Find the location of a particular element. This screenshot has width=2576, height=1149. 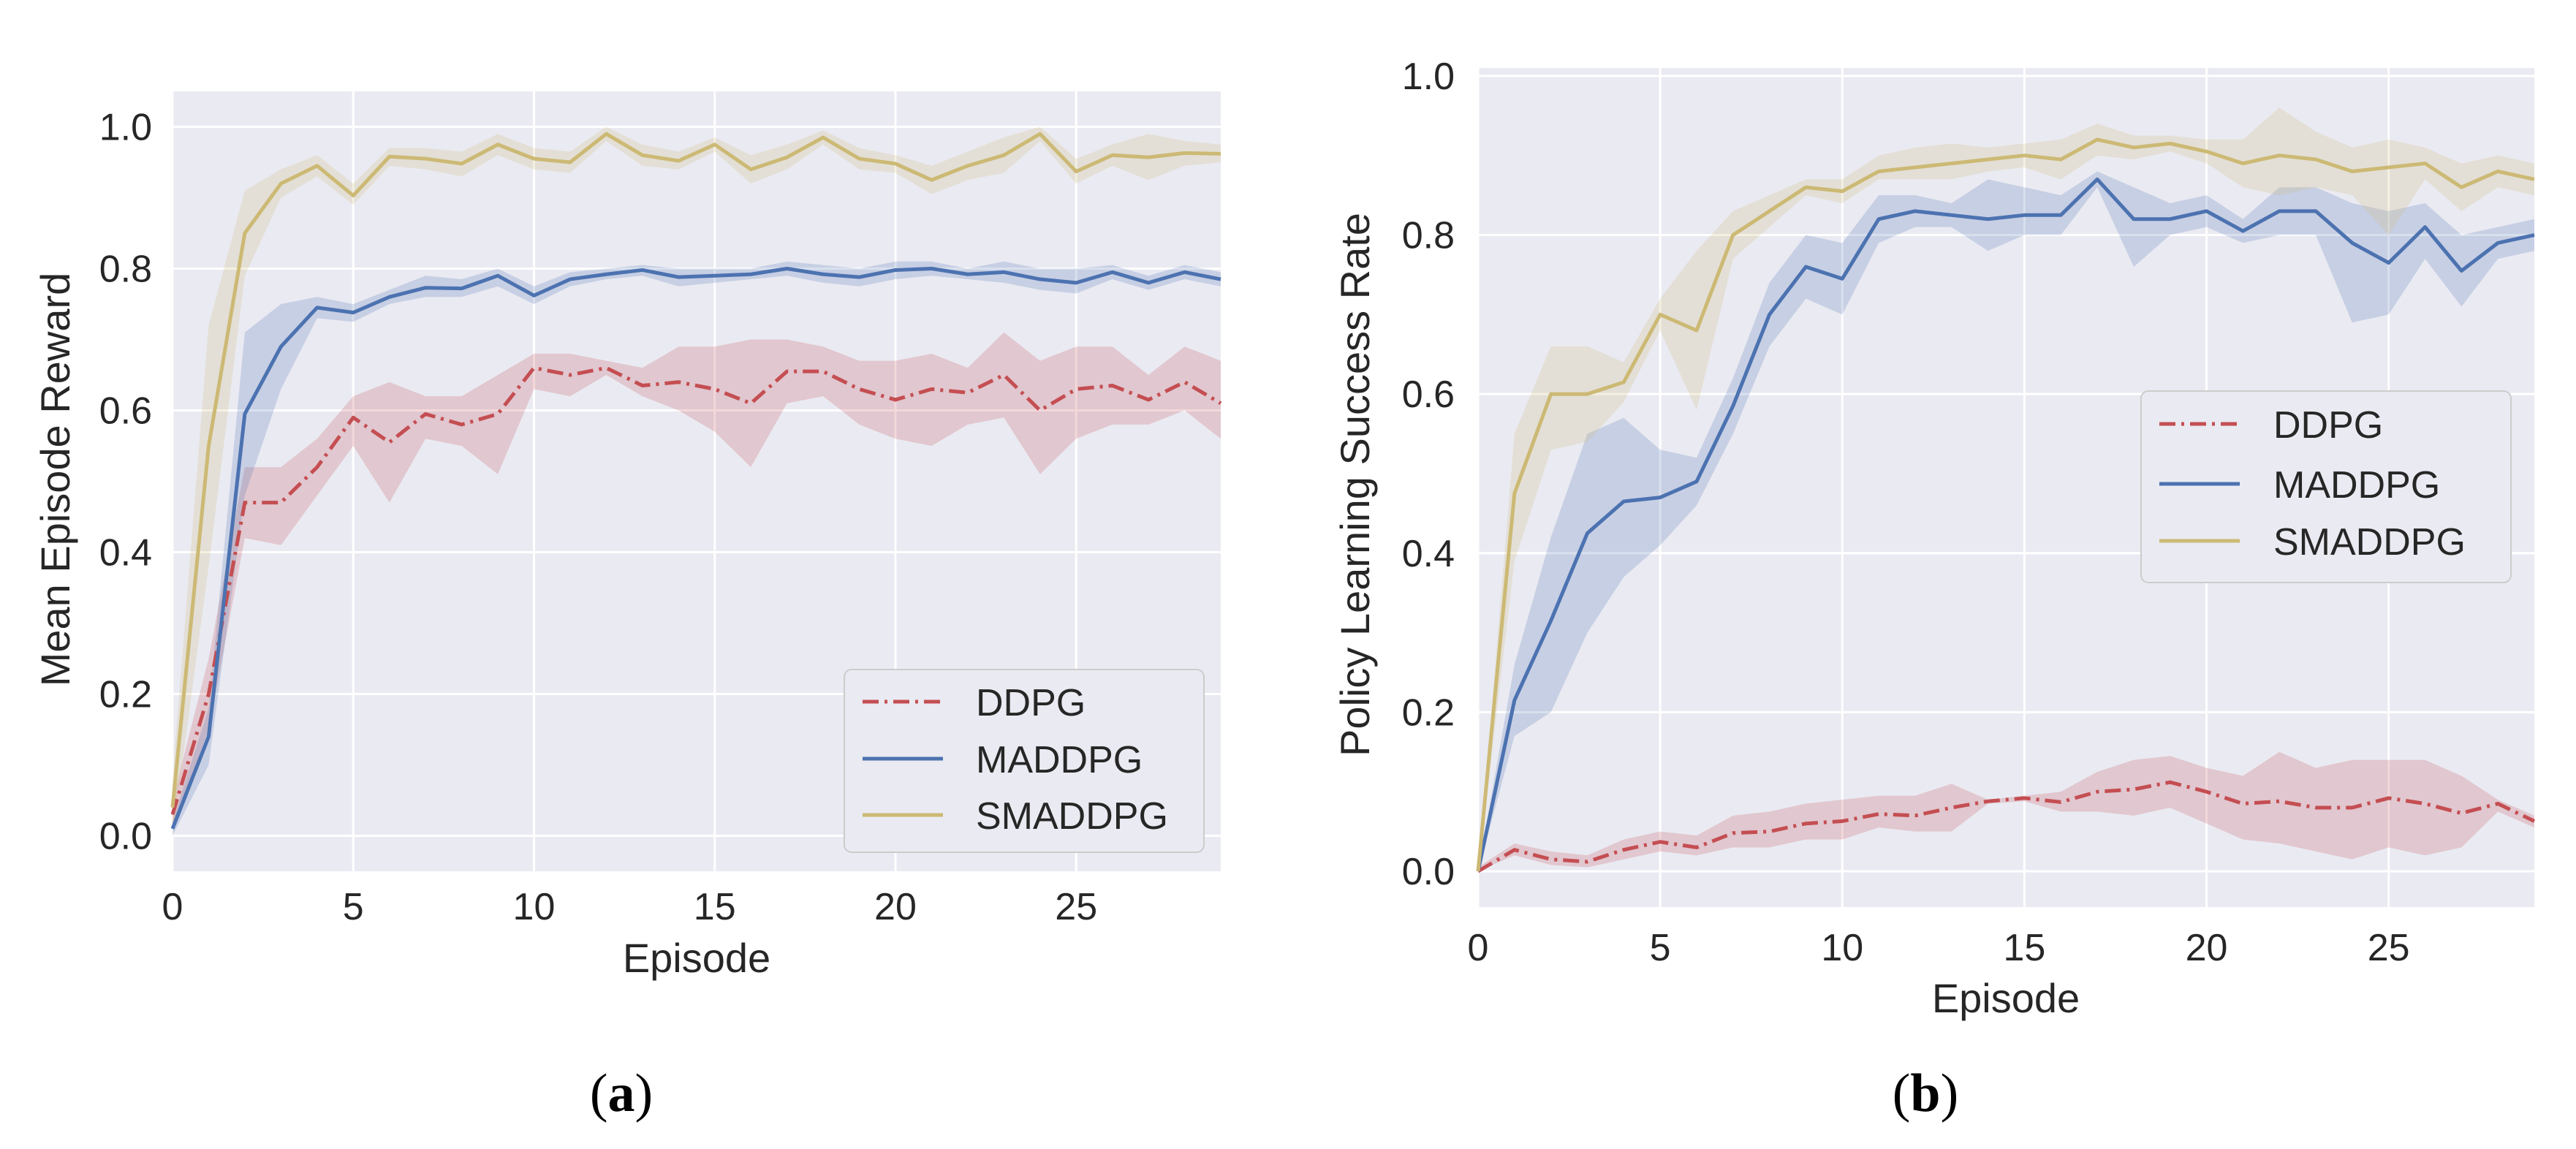

legend-label-maddpg-b: MADDPG is located at coordinates (2356, 485).